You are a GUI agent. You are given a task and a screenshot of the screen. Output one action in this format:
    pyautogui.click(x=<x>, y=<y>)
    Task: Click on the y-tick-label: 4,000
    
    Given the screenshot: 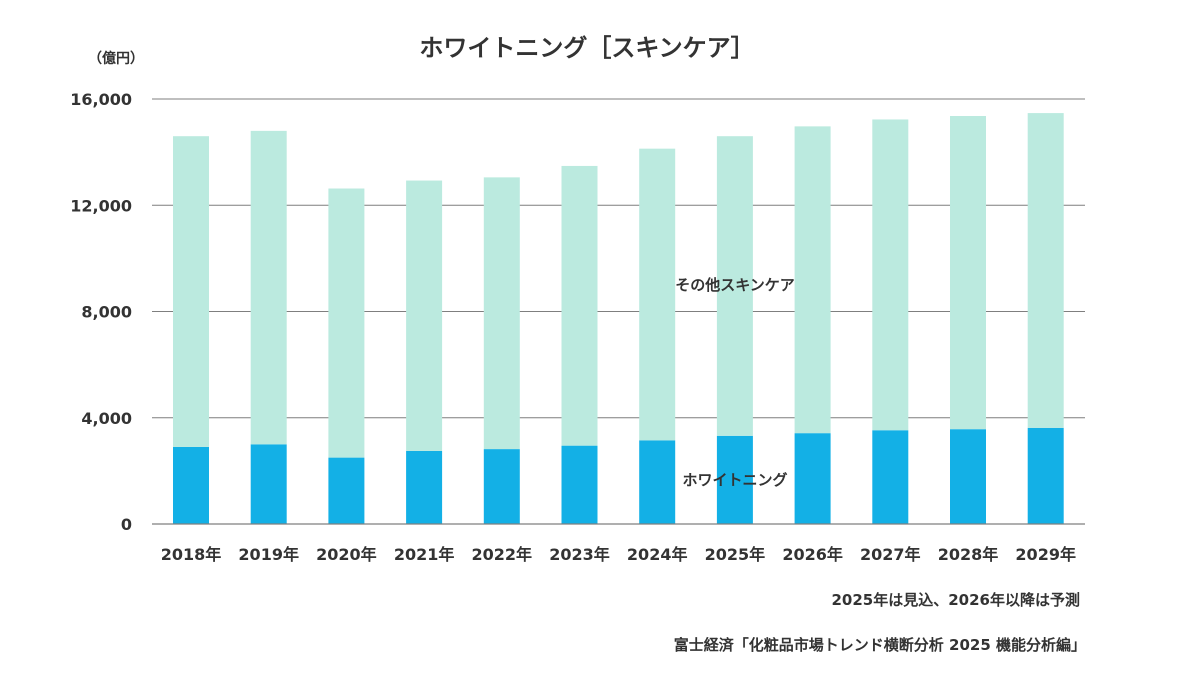 What is the action you would take?
    pyautogui.click(x=106, y=418)
    